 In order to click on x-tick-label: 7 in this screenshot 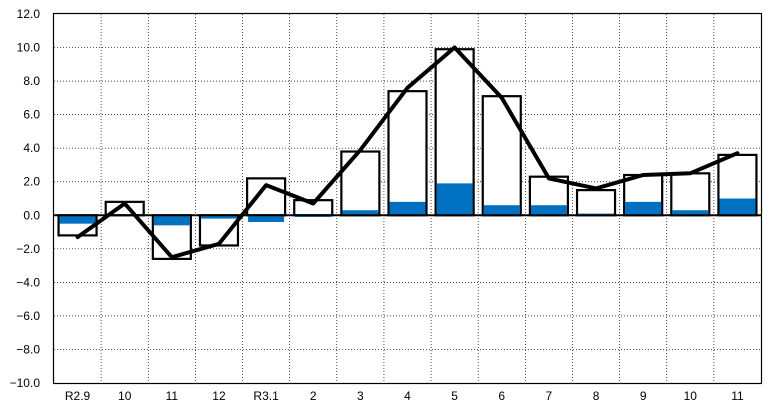, I will do `click(549, 396)`.